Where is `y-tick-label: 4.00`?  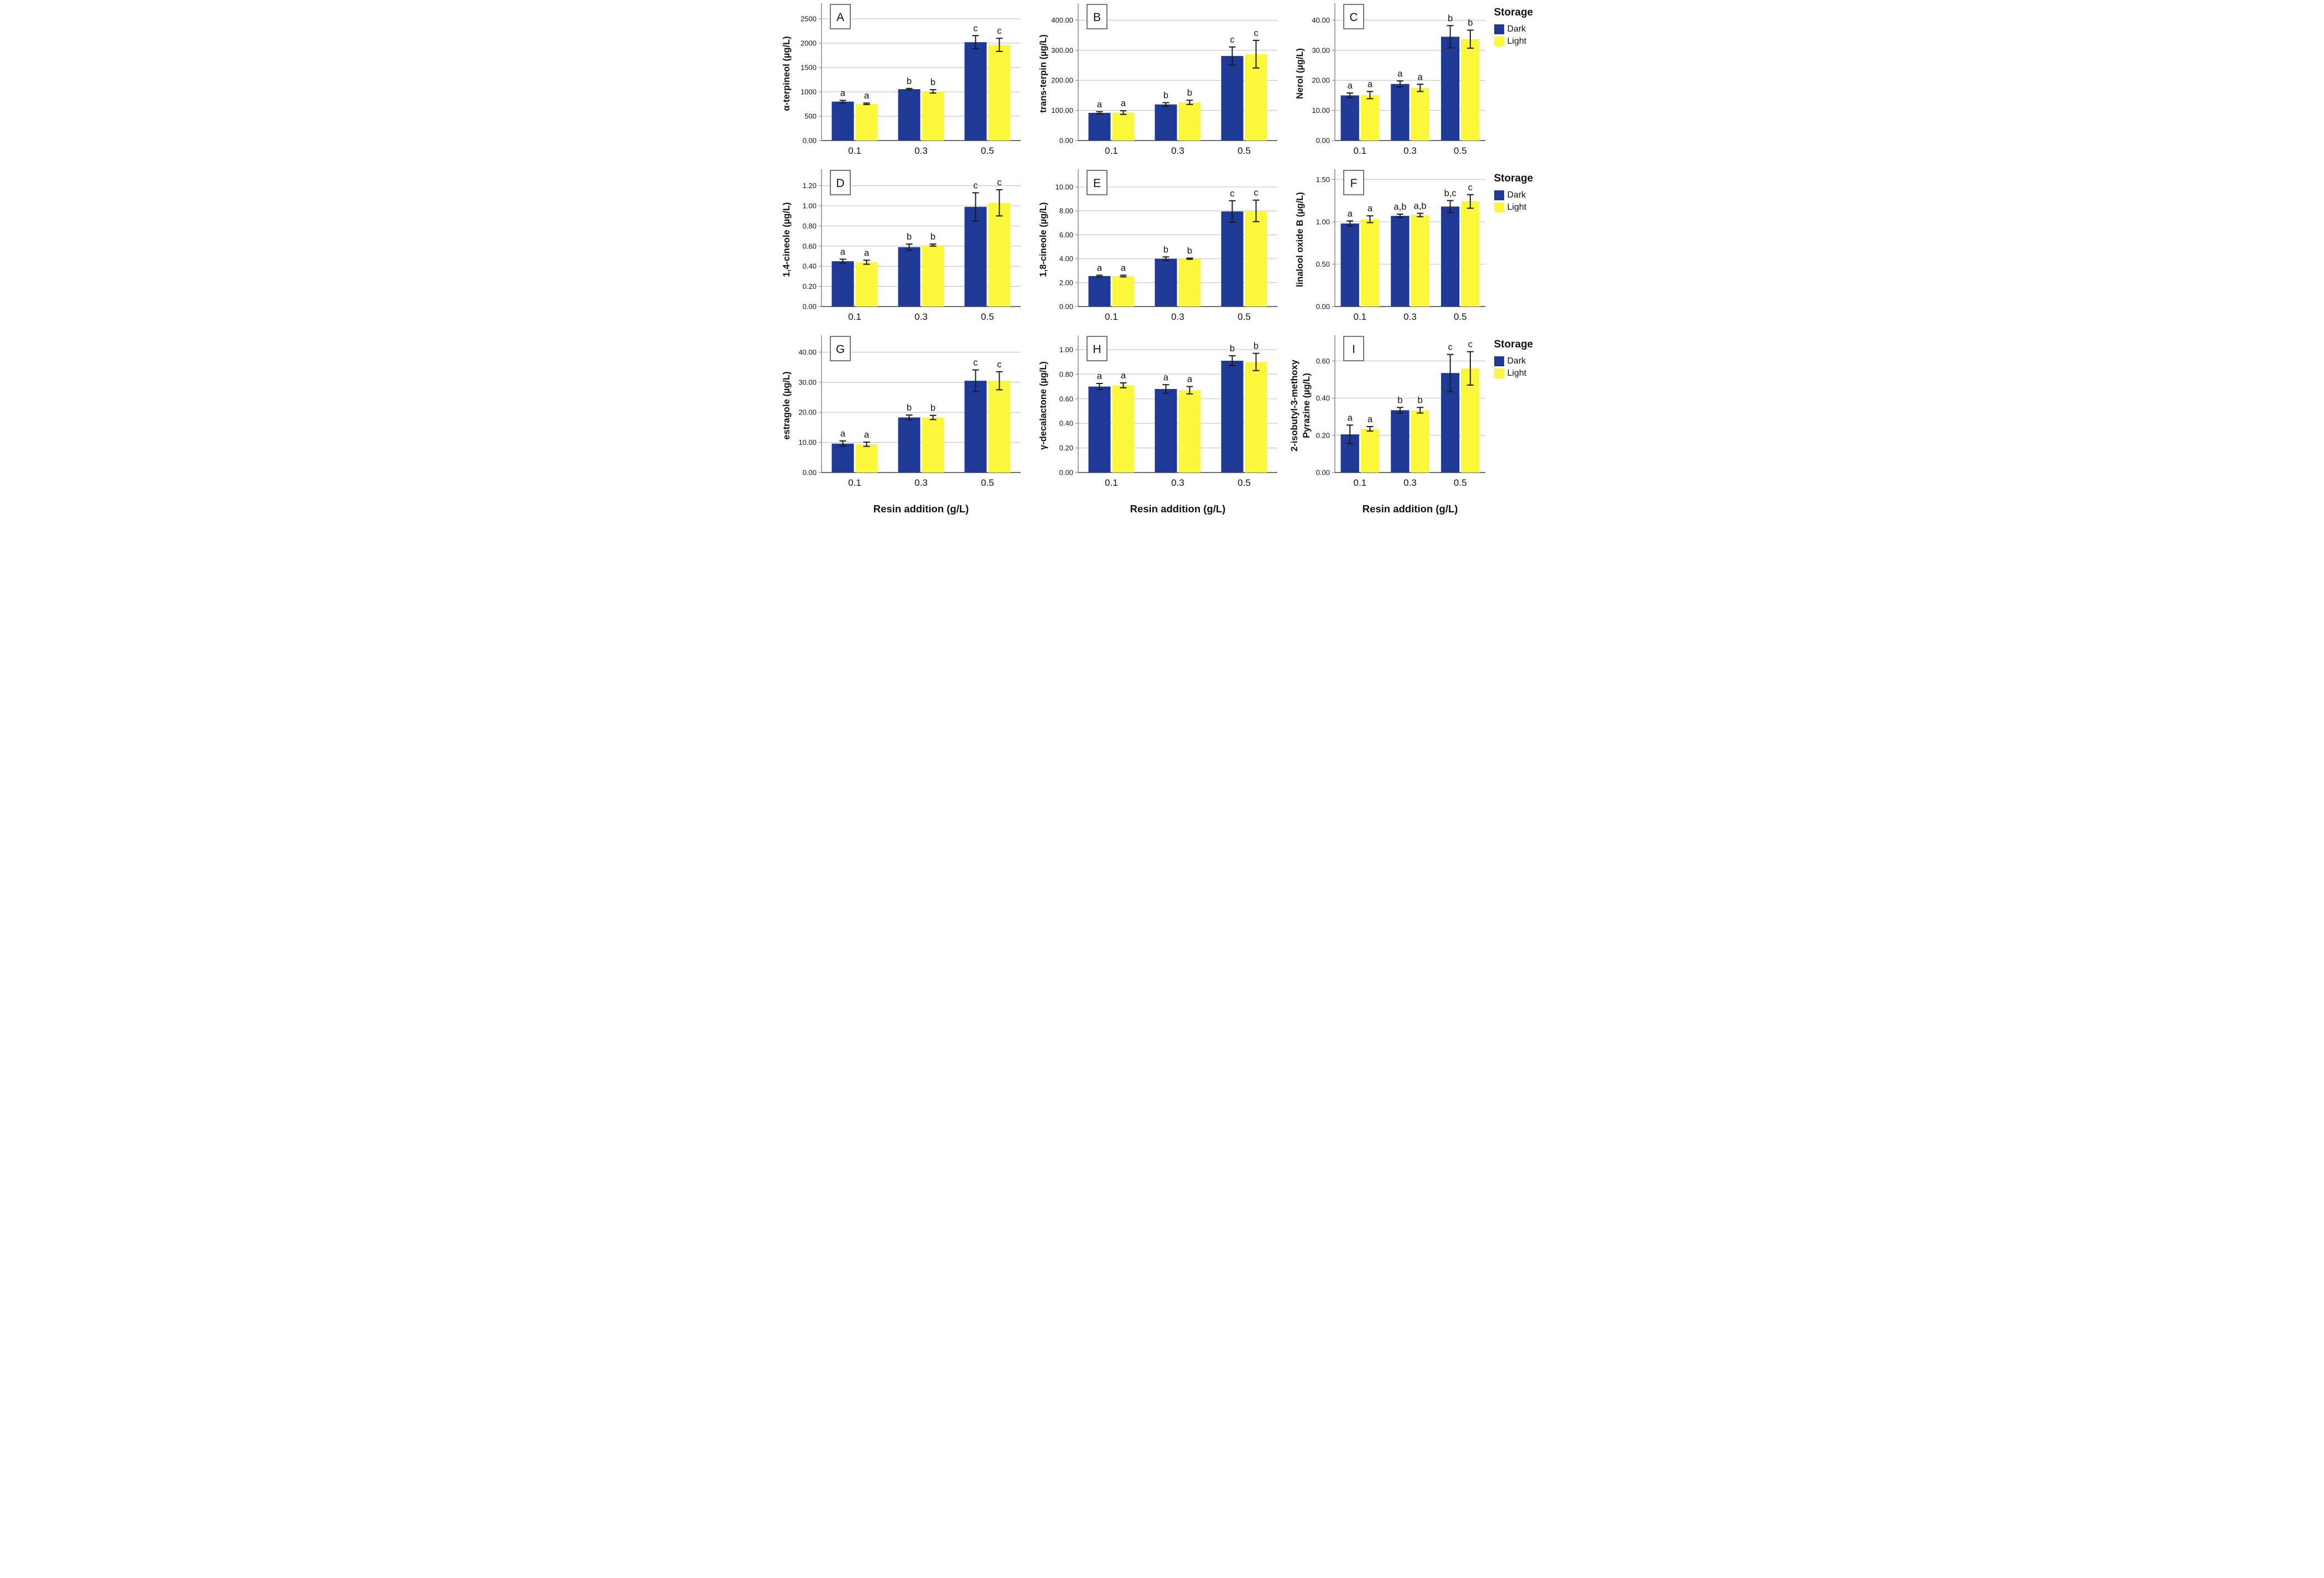 y-tick-label: 4.00 is located at coordinates (1066, 259).